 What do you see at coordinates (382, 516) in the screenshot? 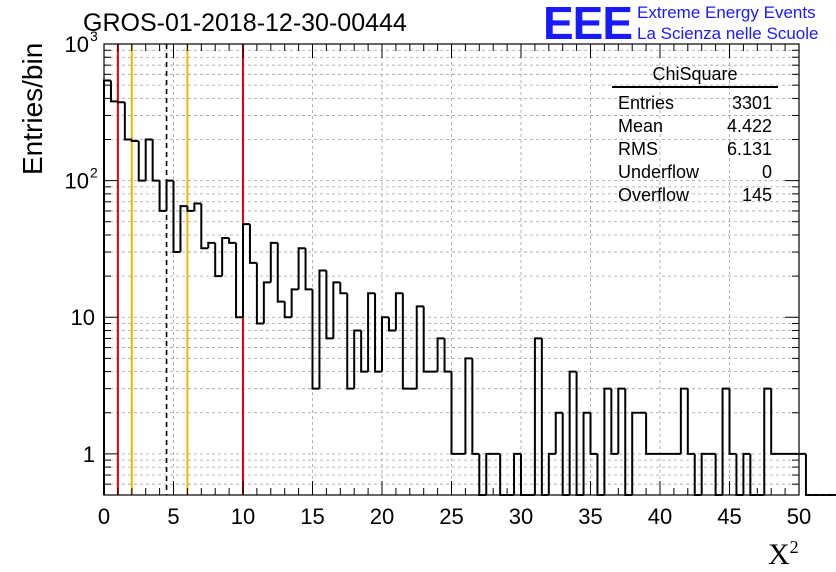
I see `x-tick-label: 20` at bounding box center [382, 516].